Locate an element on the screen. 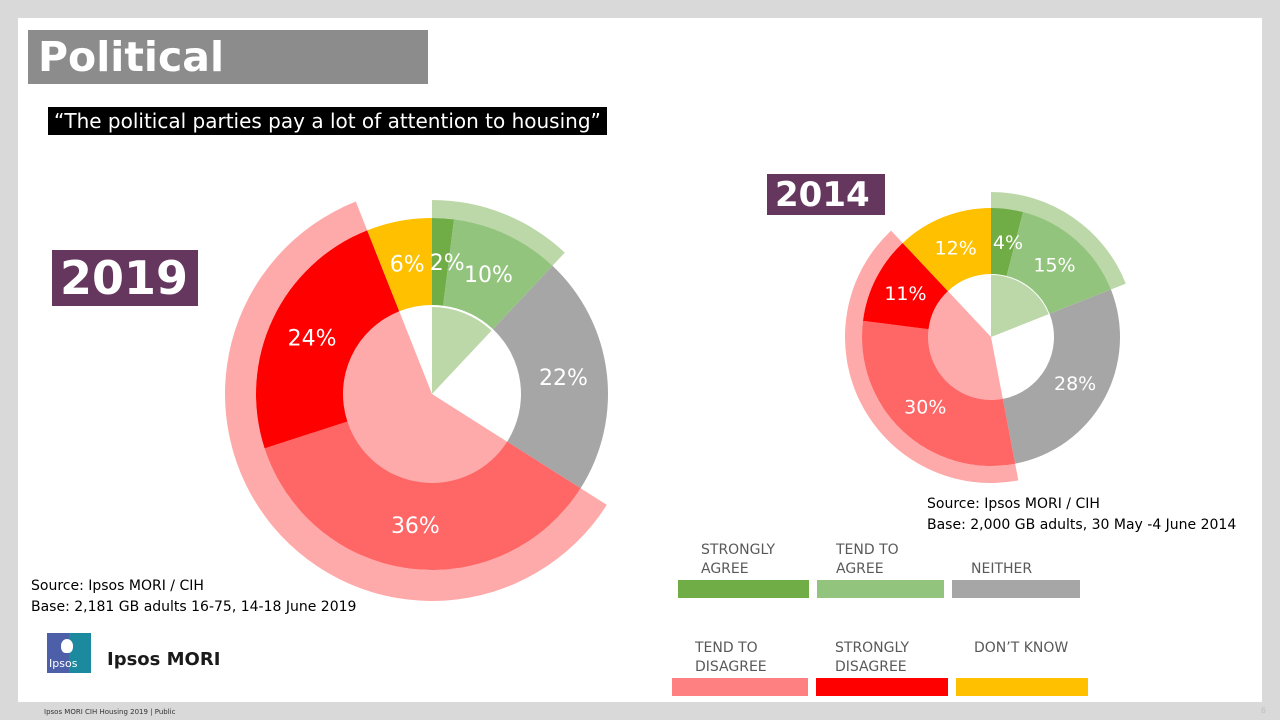 The height and width of the screenshot is (720, 1280). logo-text: Ipsos is located at coordinates (63, 663).